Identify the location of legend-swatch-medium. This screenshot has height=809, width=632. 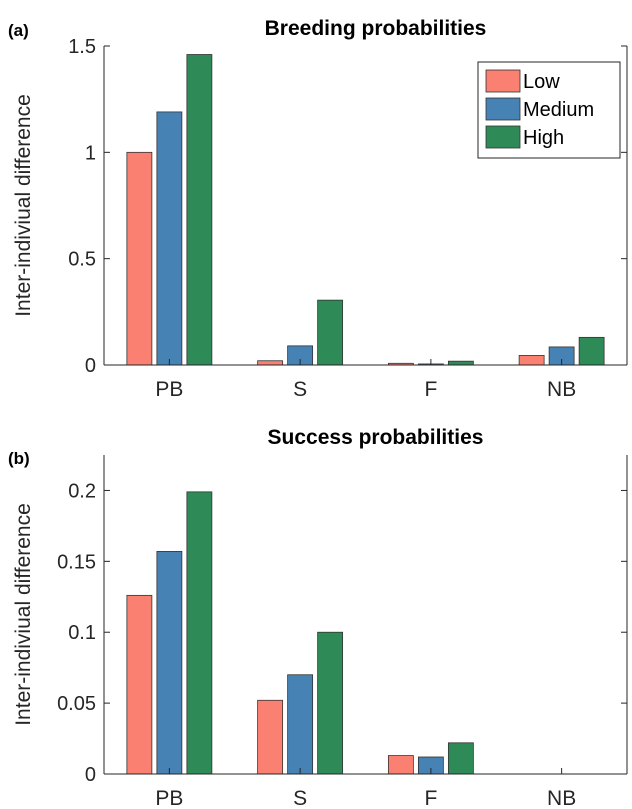
(503, 109).